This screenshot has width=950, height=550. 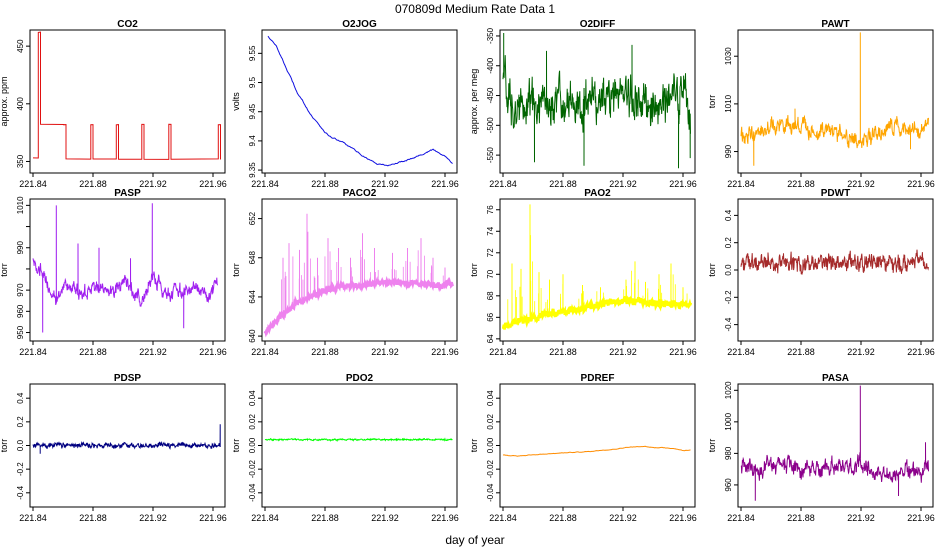 I want to click on y-tick-label: -0.2, so click(x=728, y=297).